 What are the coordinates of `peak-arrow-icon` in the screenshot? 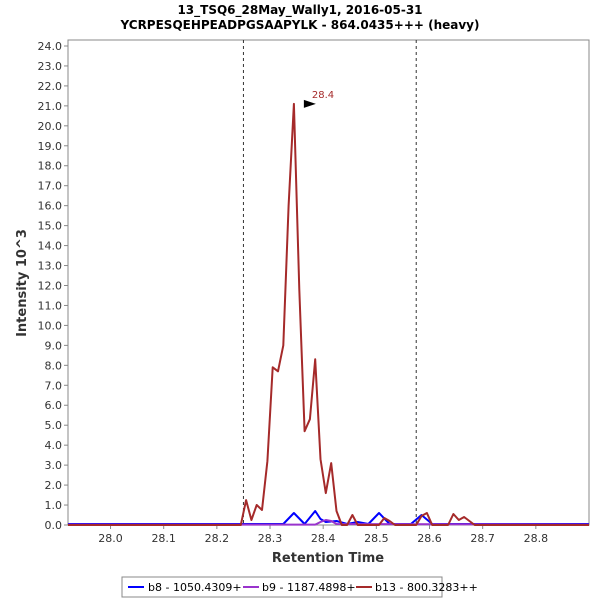 It's located at (309, 103).